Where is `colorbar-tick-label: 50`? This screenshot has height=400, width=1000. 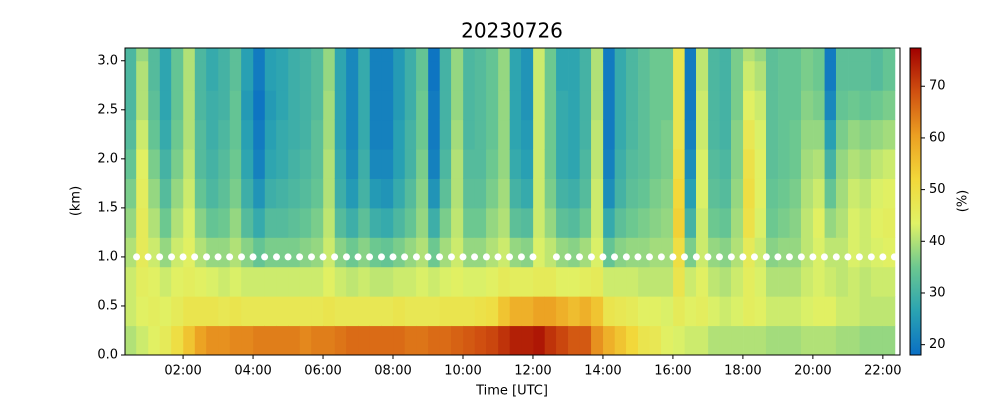
colorbar-tick-label: 50 is located at coordinates (937, 189).